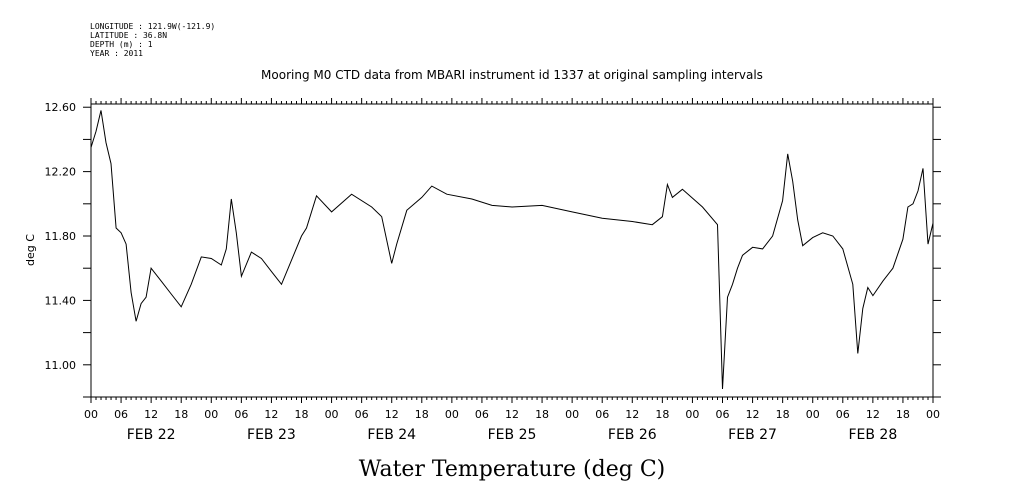 The image size is (1009, 504). What do you see at coordinates (121, 44) in the screenshot?
I see `depth-label: DEPTH (m) : 1` at bounding box center [121, 44].